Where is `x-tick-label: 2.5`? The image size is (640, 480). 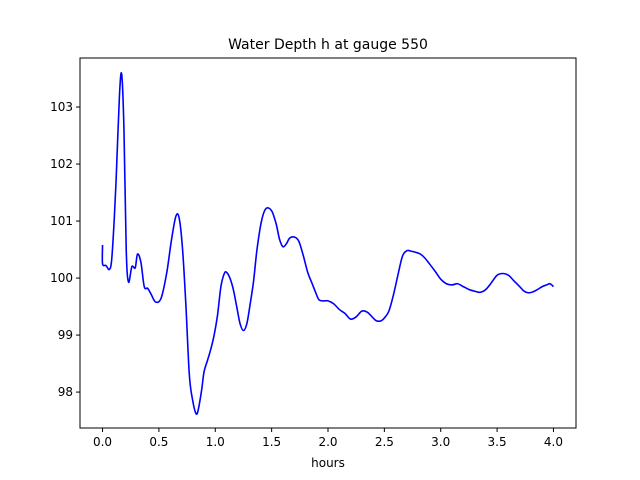 x-tick-label: 2.5 is located at coordinates (384, 442).